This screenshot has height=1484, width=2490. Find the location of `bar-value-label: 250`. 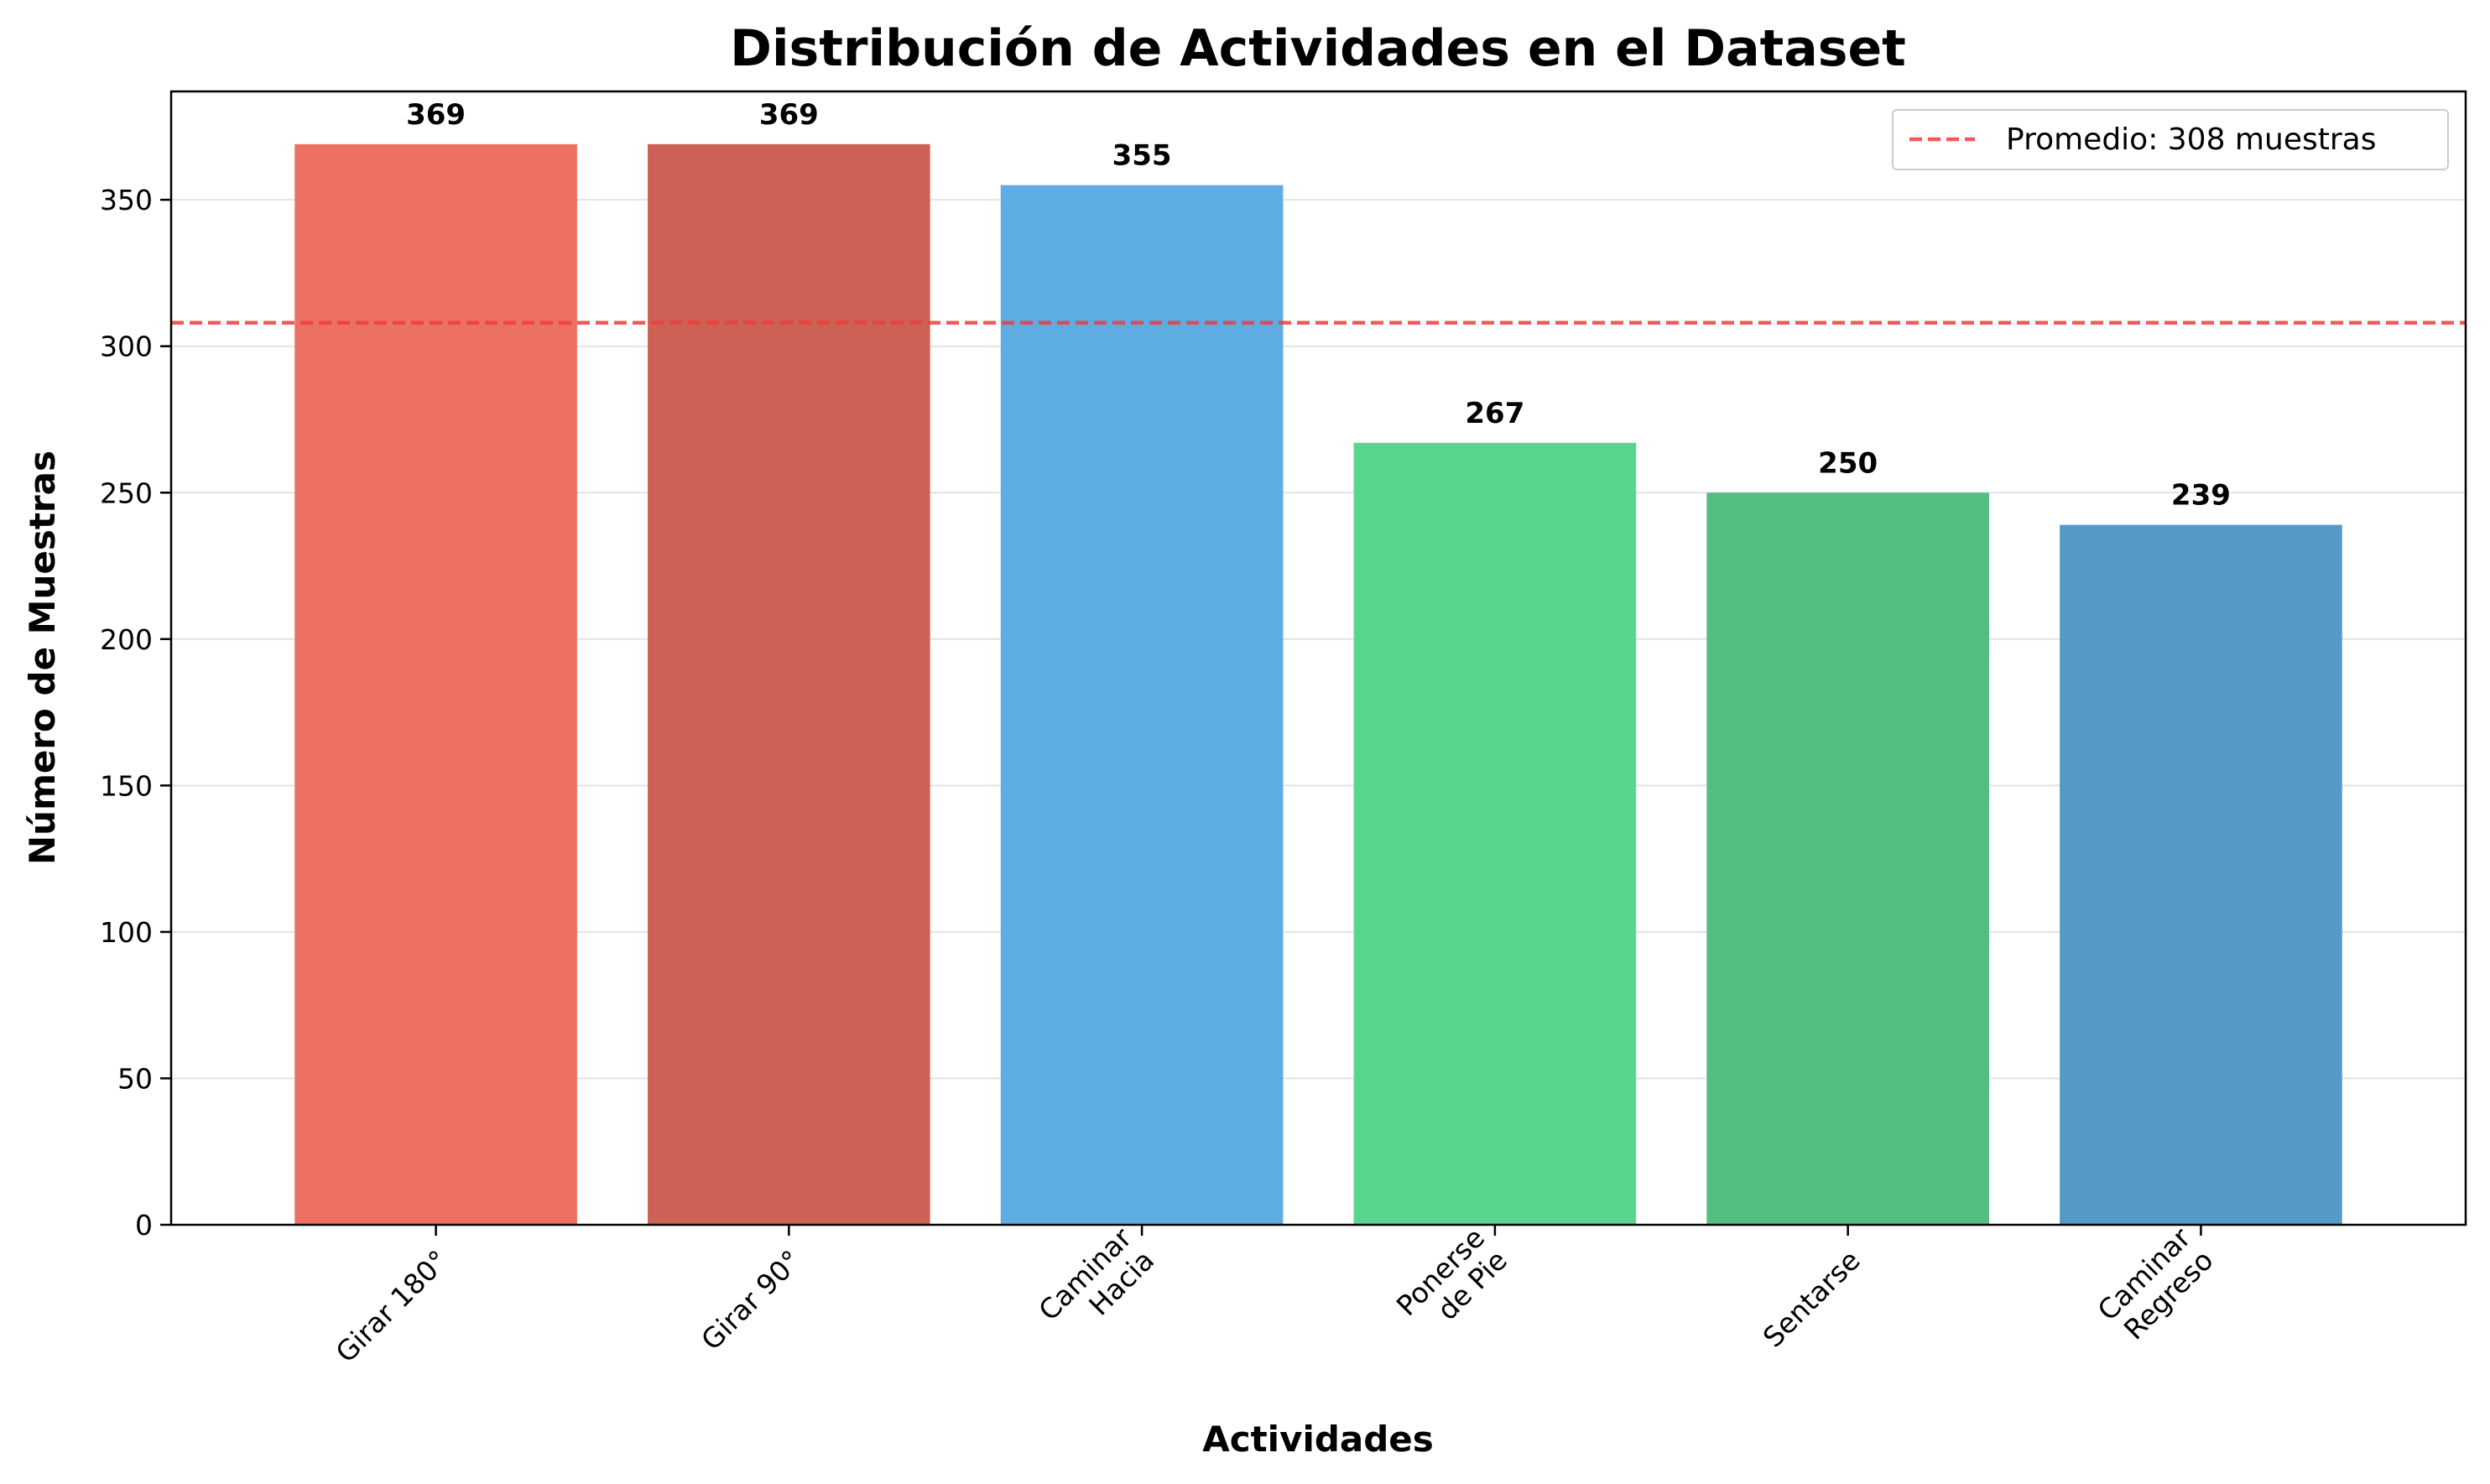

bar-value-label: 250 is located at coordinates (1848, 463).